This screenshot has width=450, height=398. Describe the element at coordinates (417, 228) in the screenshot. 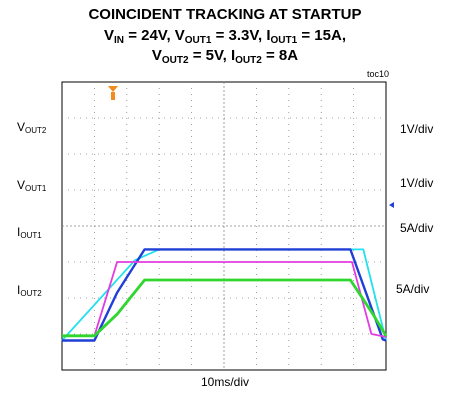

I see `scale-label-iout1: 5A/div` at that location.